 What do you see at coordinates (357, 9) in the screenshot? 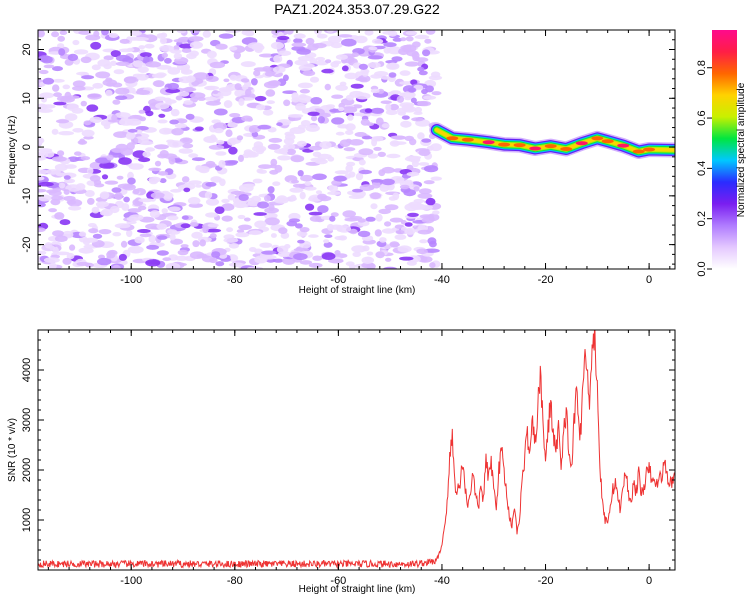
I see `chart-title: PAZ1.2024.353.07.29.G22` at bounding box center [357, 9].